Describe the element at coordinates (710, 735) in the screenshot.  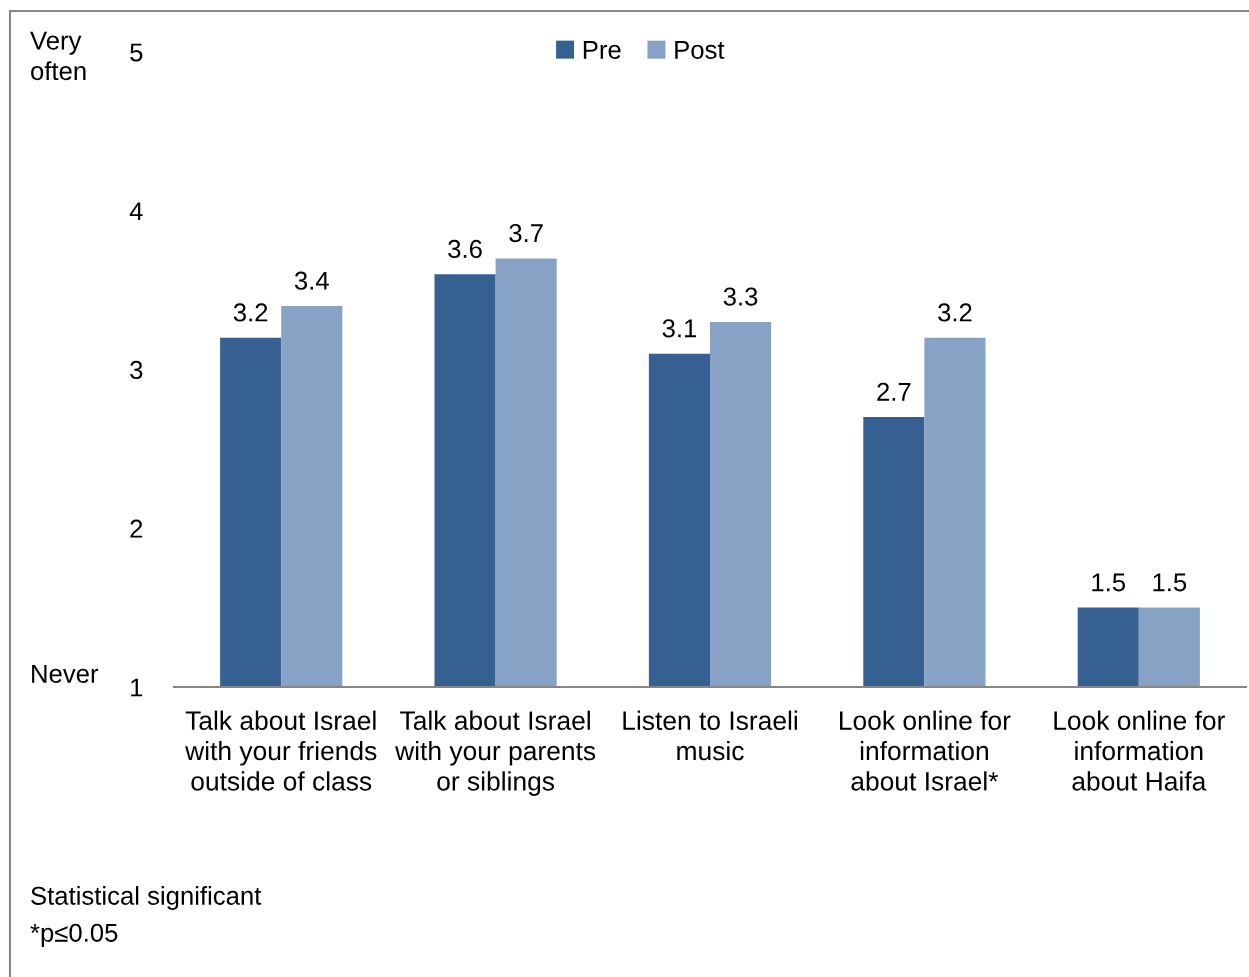
I see `x-tick-label: Listen to Israeli music` at that location.